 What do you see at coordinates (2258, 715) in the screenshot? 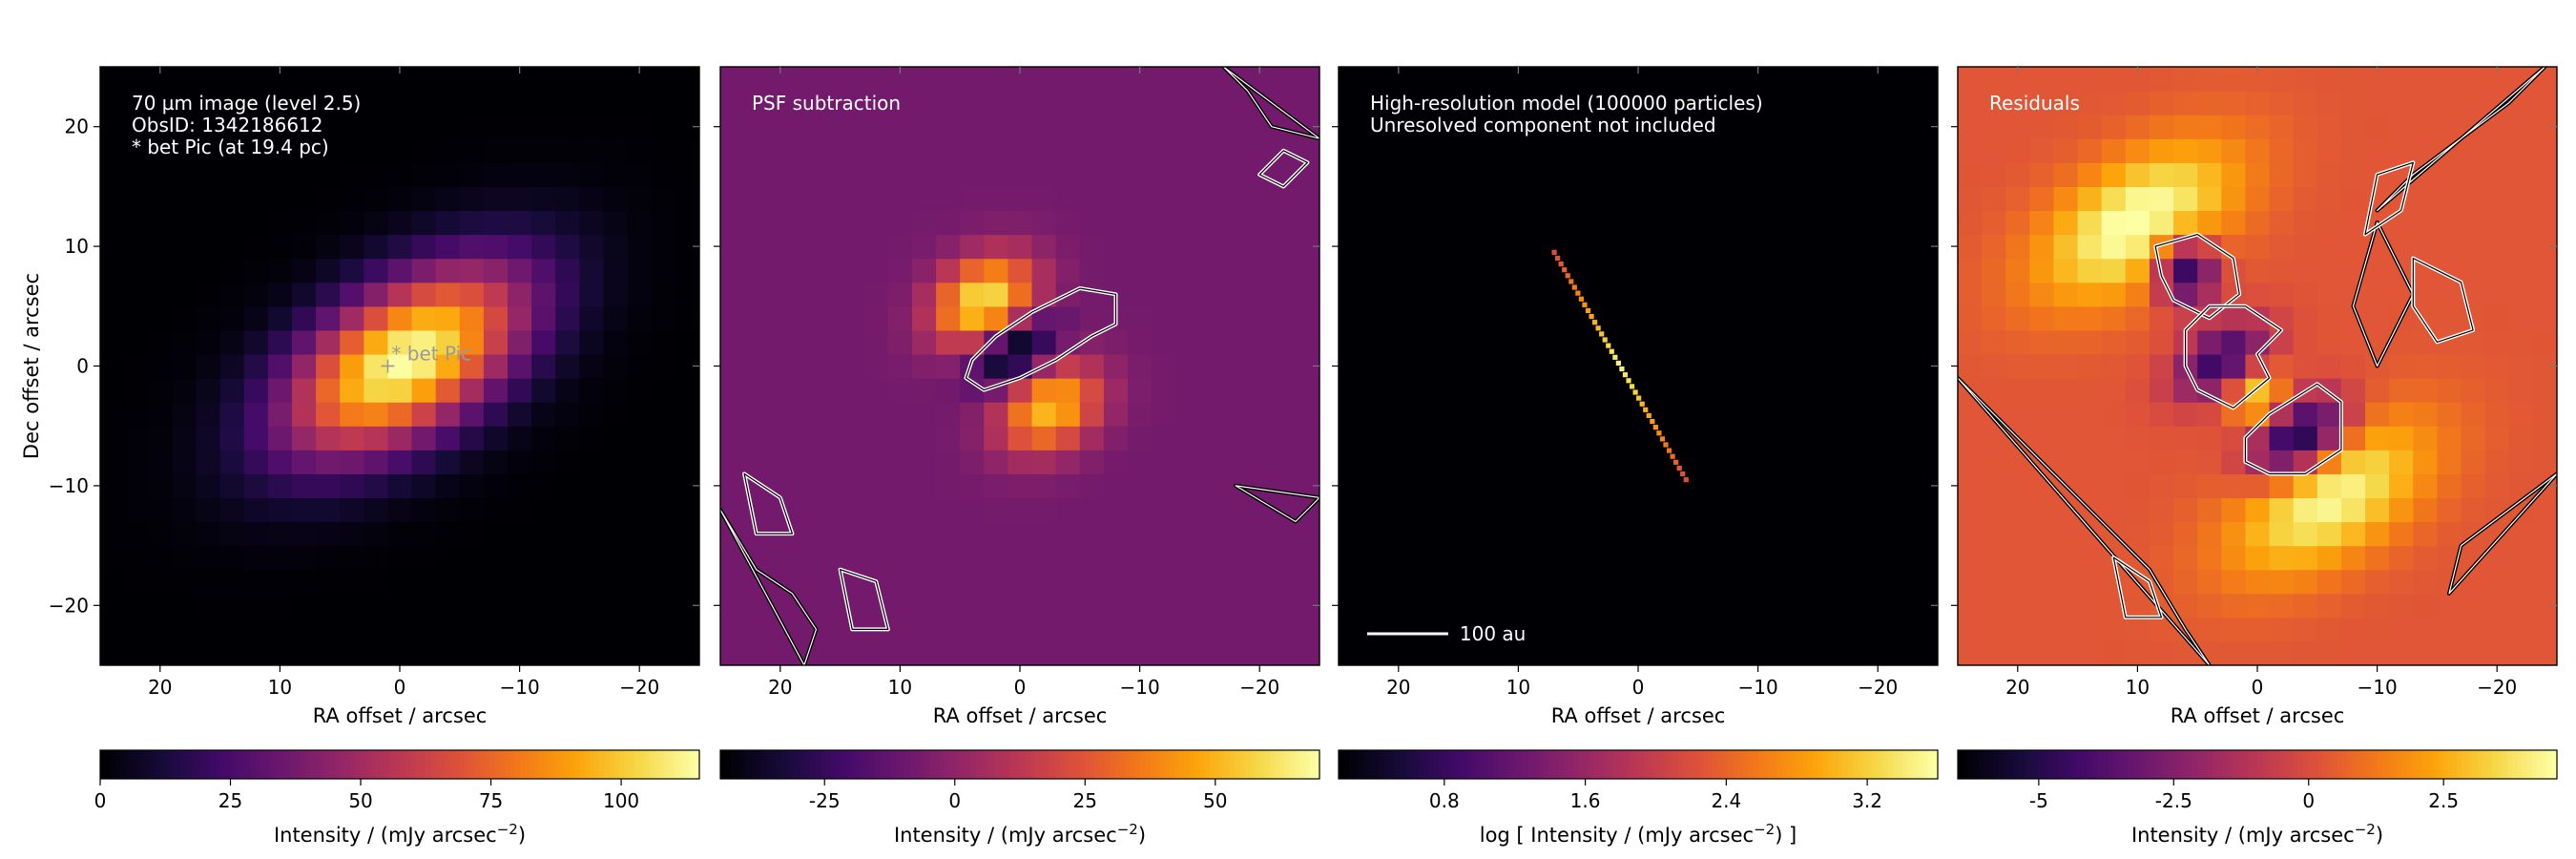
I see `x-axis-label: RA offset / arcsec` at bounding box center [2258, 715].